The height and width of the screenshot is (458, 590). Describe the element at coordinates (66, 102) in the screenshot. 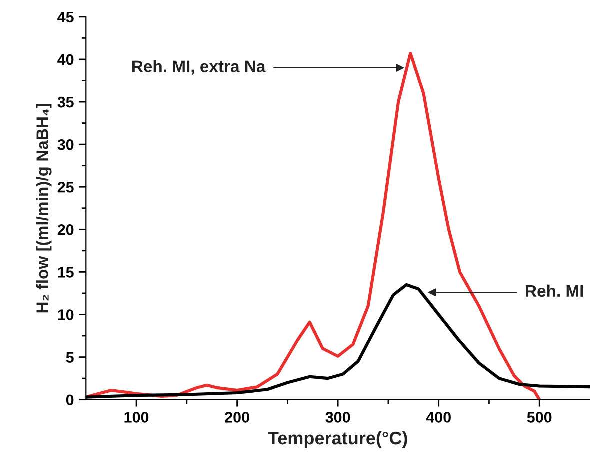

I see `y-tick-label: 35` at that location.